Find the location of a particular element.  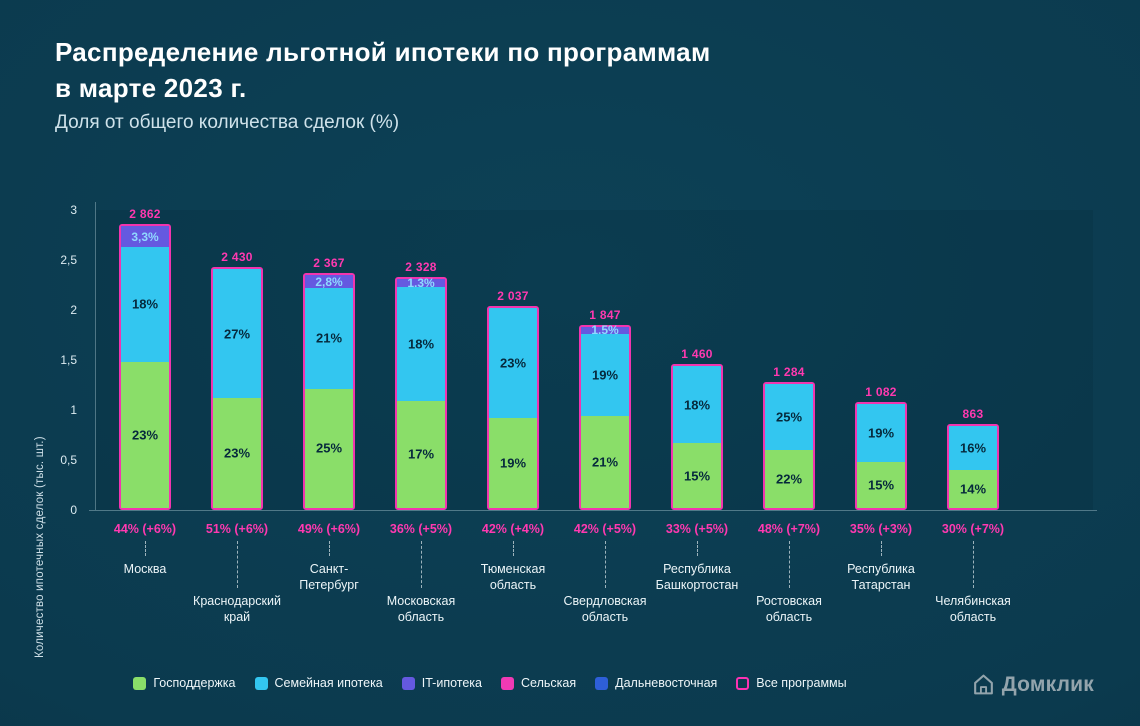

house-icon is located at coordinates (983, 684).